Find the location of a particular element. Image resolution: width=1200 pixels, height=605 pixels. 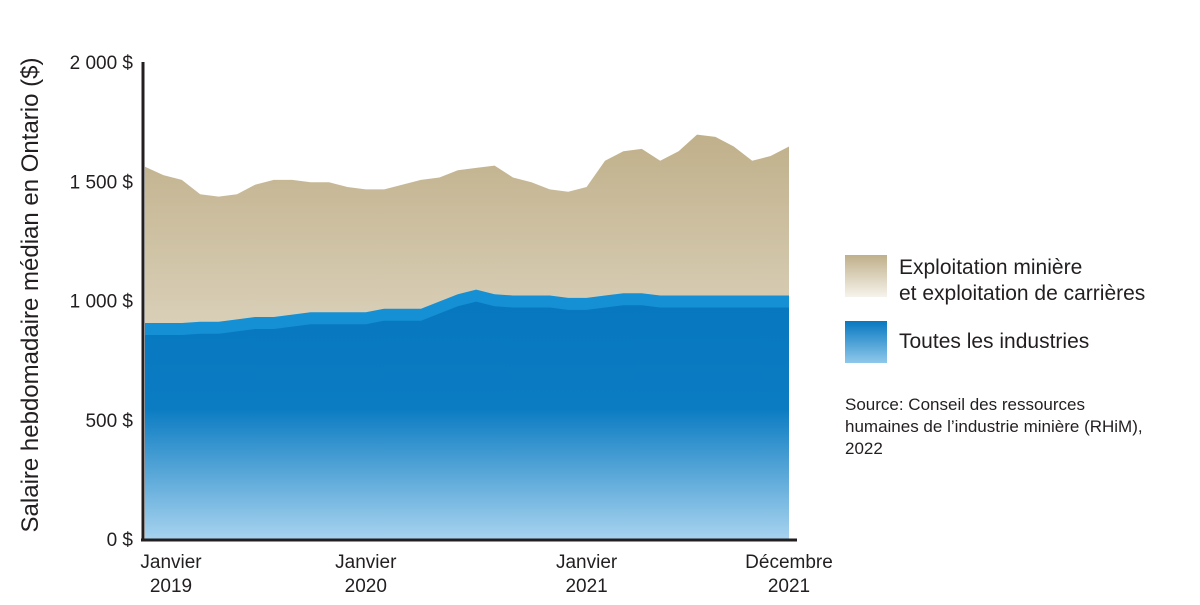

legend-swatch-mining is located at coordinates (866, 276).